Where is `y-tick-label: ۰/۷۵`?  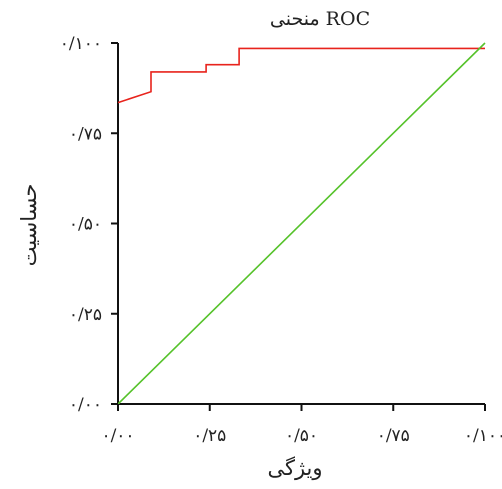
y-tick-label: ۰/۷۵ is located at coordinates (85, 134).